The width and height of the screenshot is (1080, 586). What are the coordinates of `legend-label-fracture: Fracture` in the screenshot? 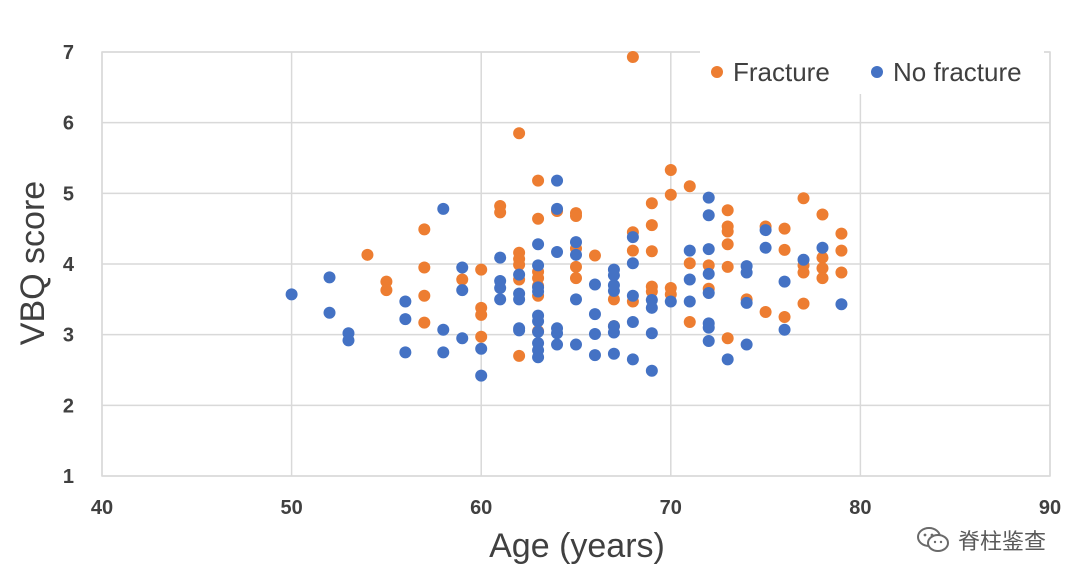 It's located at (781, 72).